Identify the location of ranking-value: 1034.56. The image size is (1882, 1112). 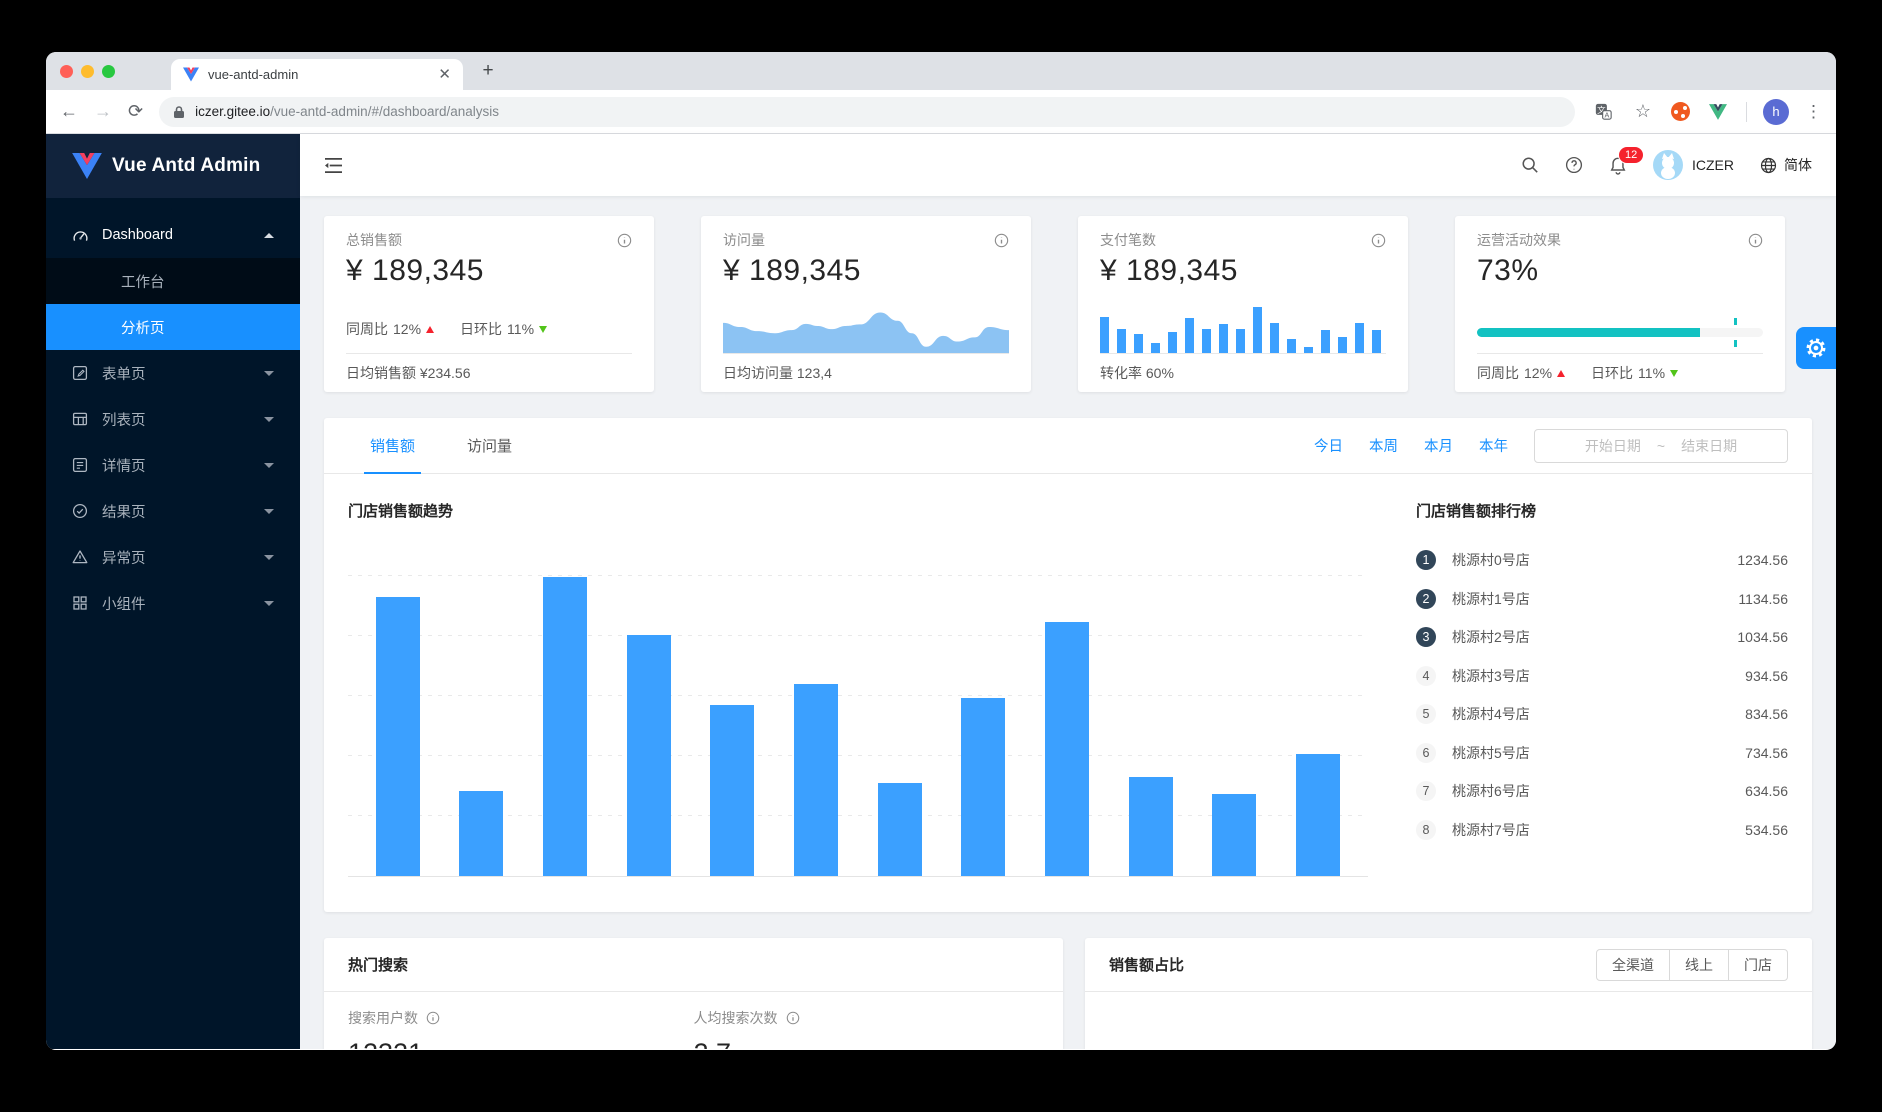
(1762, 637).